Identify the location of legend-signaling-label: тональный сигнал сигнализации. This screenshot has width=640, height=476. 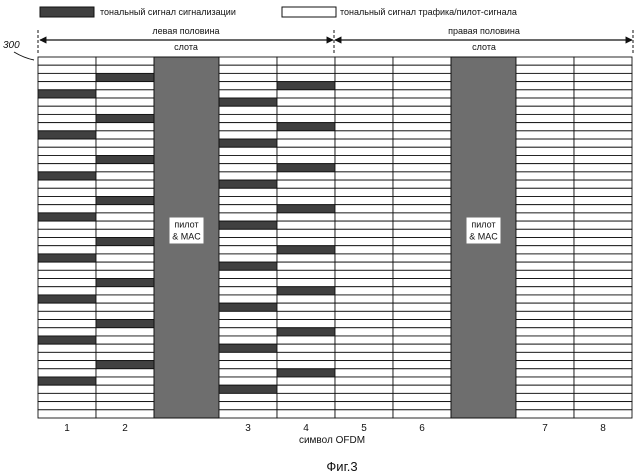
(168, 12).